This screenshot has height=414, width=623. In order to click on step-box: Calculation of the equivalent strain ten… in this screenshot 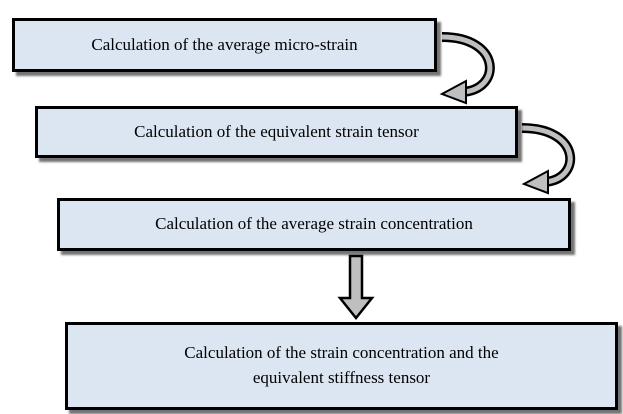, I will do `click(276, 132)`.